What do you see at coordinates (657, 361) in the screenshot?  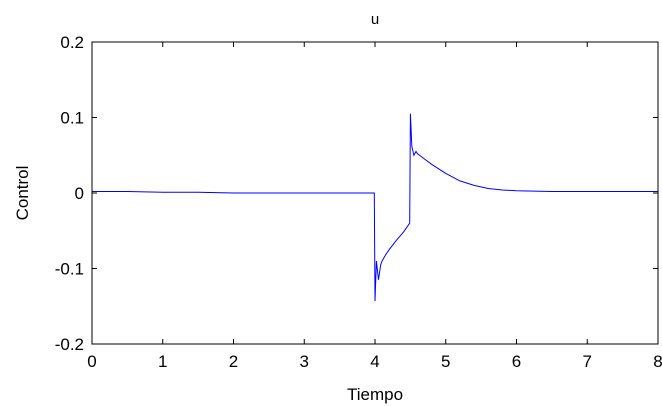 I see `x-tick-label: 8` at bounding box center [657, 361].